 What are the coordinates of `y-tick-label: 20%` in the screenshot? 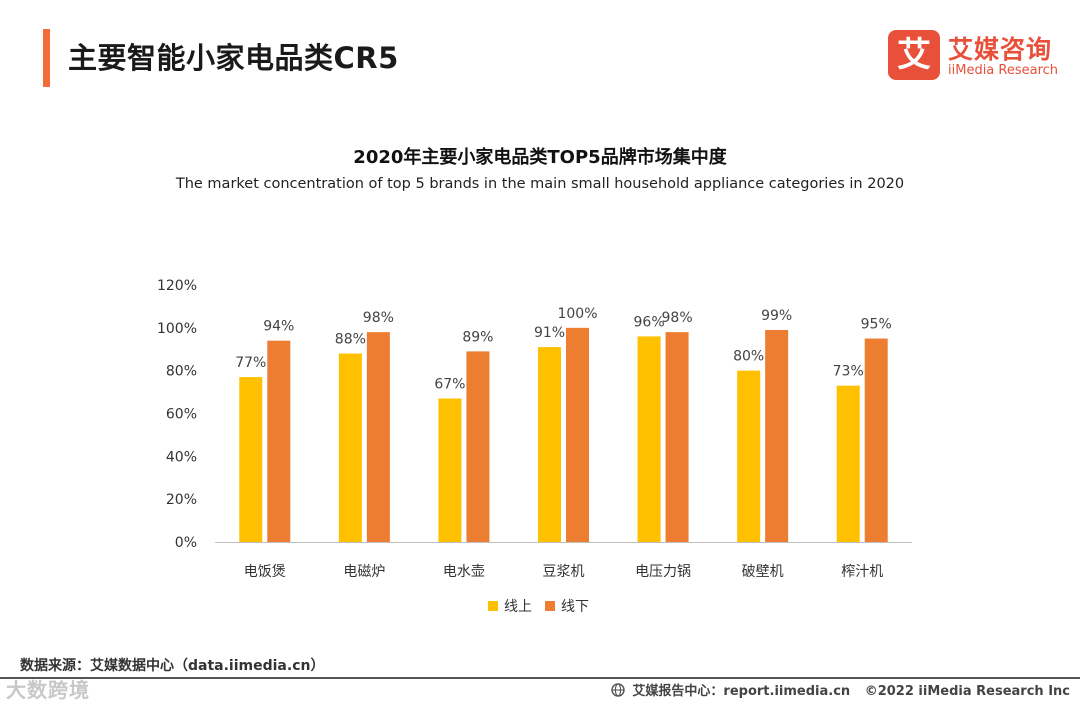 It's located at (181, 500).